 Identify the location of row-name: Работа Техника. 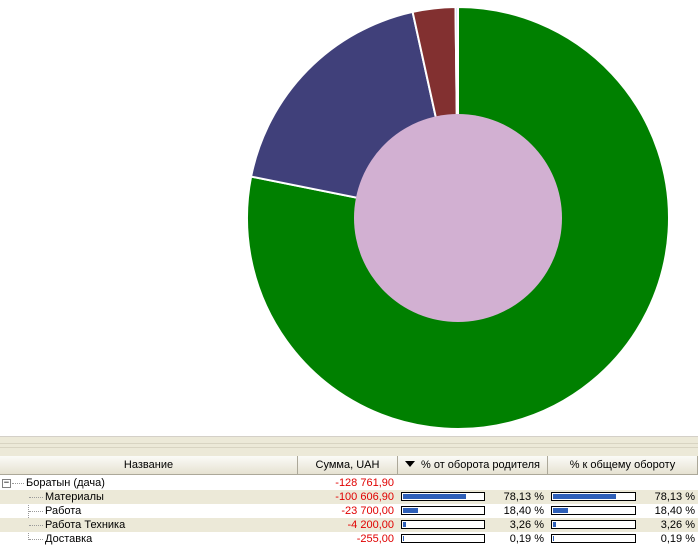
(85, 525).